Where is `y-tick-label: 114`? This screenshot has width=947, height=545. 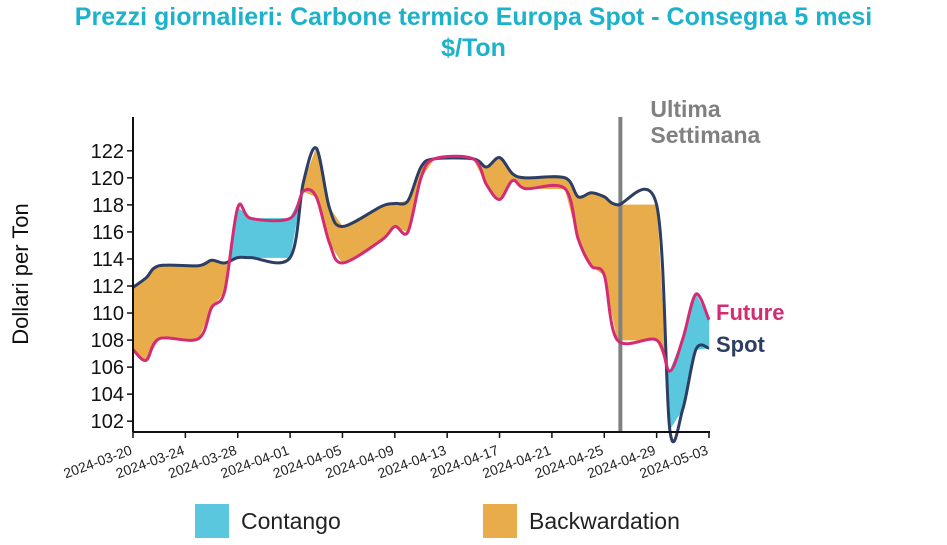
y-tick-label: 114 is located at coordinates (108, 260).